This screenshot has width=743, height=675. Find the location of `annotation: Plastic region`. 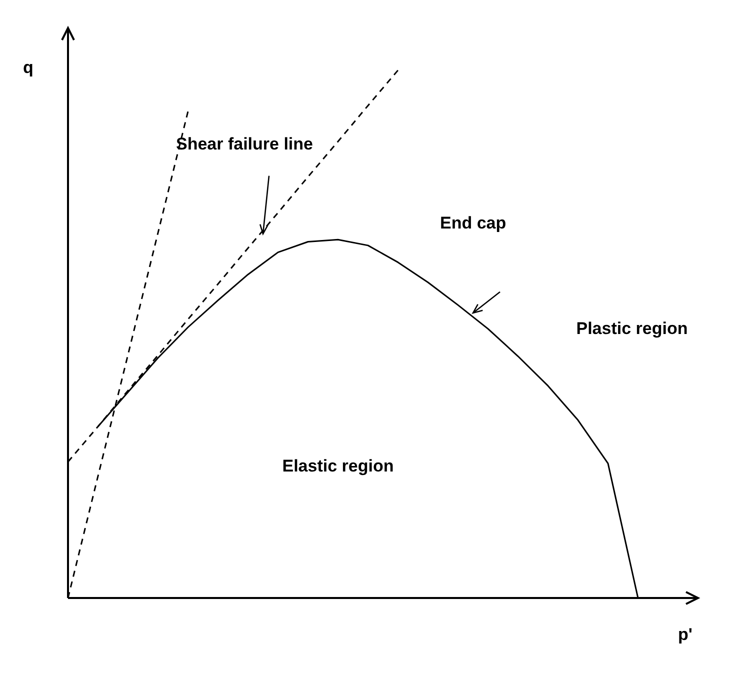

annotation: Plastic region is located at coordinates (632, 328).